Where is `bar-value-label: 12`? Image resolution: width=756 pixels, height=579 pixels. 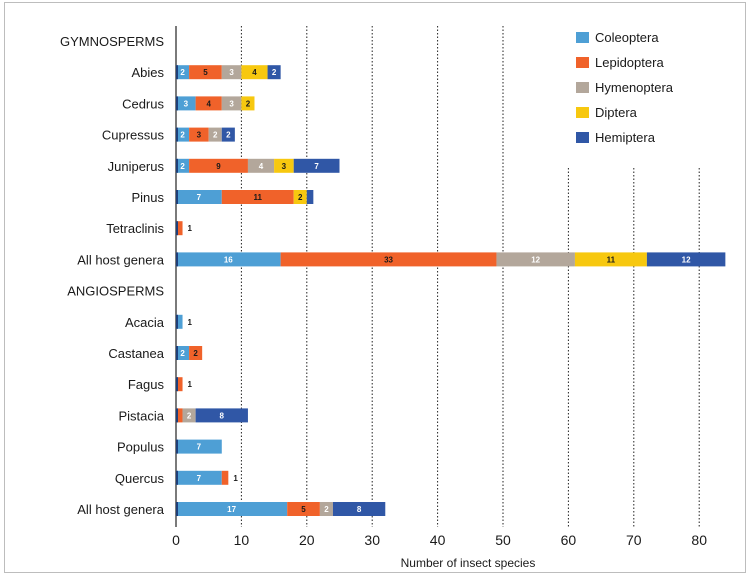 bar-value-label: 12 is located at coordinates (535, 259).